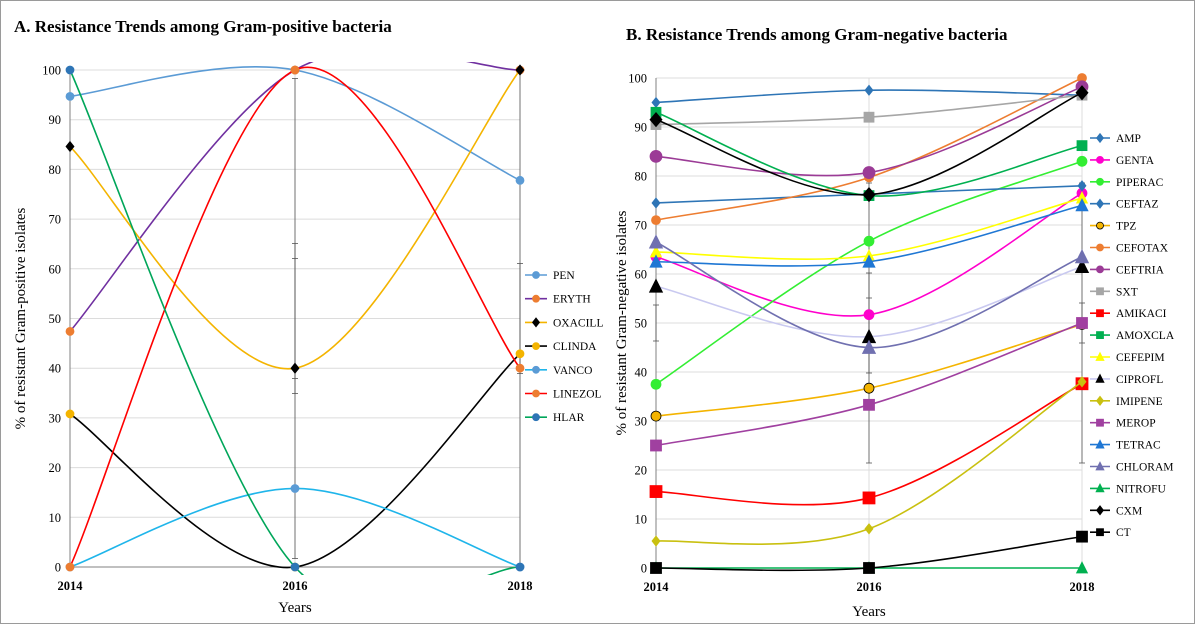 This screenshot has height=624, width=1195. I want to click on y-tick-label: 20, so click(641, 471).